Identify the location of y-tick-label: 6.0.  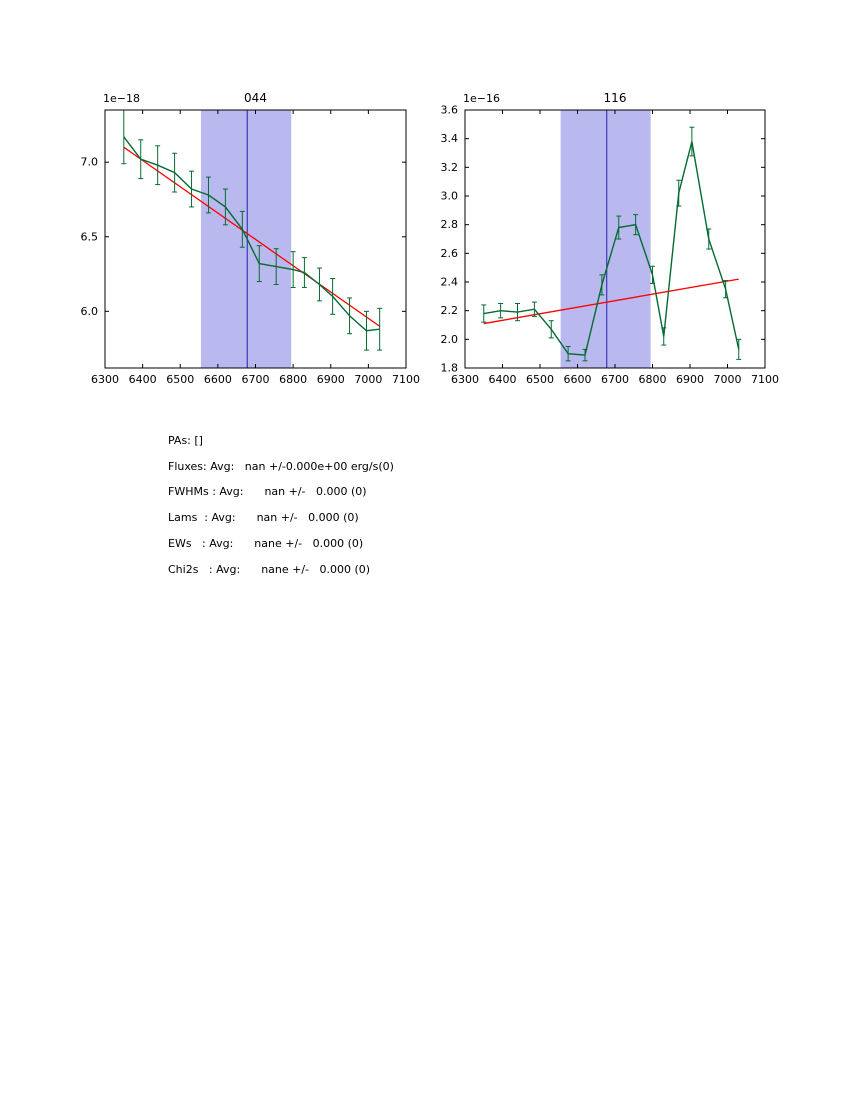
(90, 311).